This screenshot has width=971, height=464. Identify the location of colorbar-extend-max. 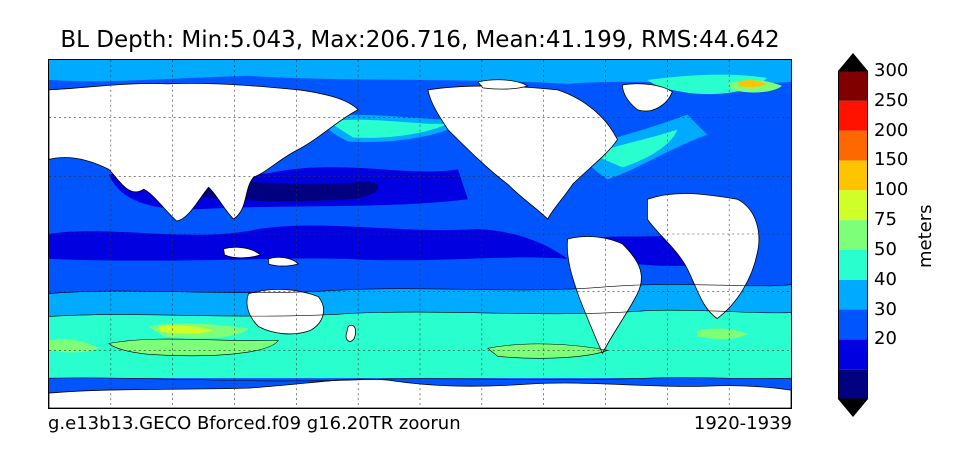
(853, 62).